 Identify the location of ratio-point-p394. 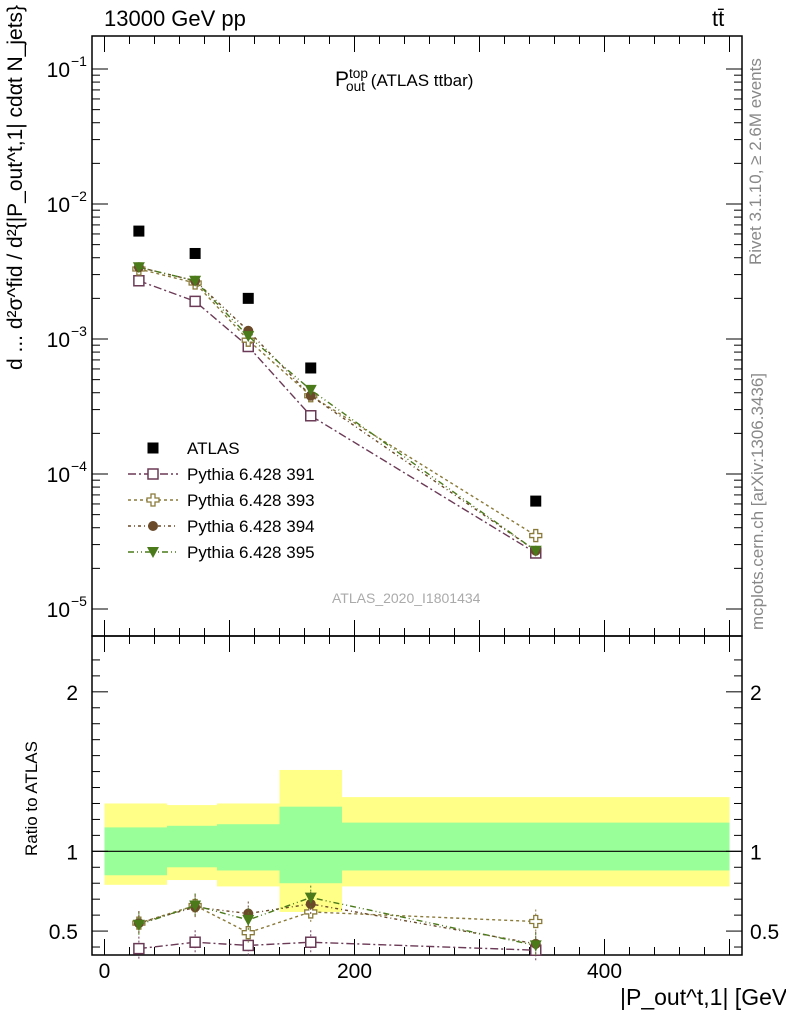
(310, 903).